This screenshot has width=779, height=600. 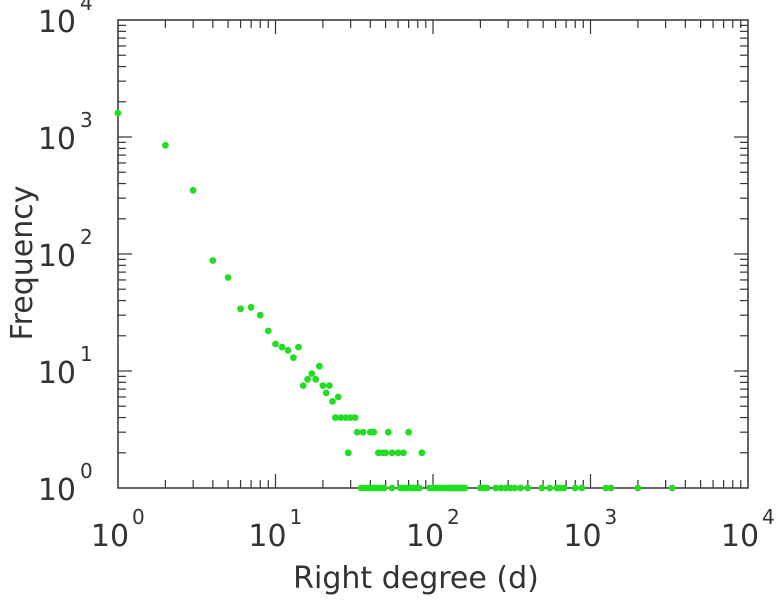 I want to click on y-tick-exponent: 1, so click(x=86, y=354).